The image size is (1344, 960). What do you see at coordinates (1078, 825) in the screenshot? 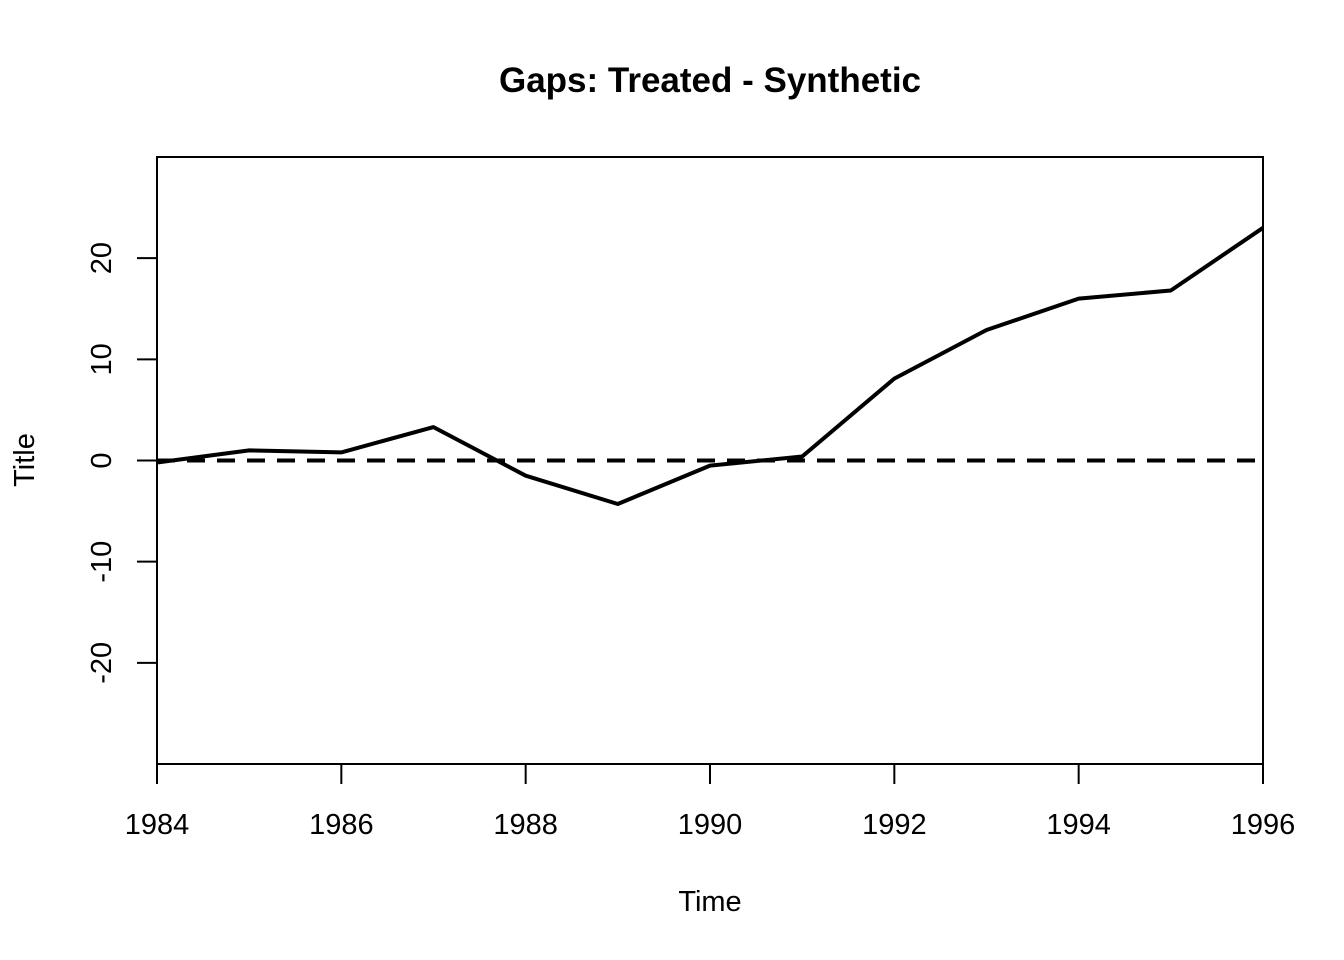
I see `x-tick-label: 1994` at bounding box center [1078, 825].